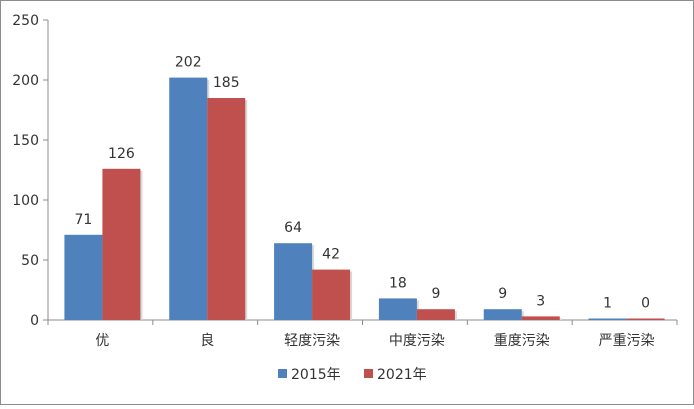  What do you see at coordinates (226, 83) in the screenshot?
I see `data-label: 185` at bounding box center [226, 83].